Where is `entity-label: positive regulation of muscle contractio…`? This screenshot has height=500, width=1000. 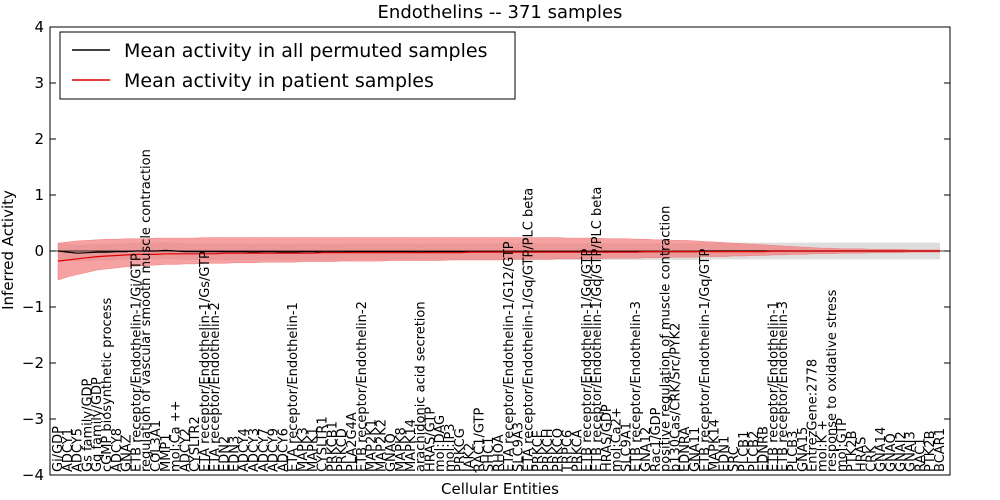 entity-label: positive regulation of muscle contractio… is located at coordinates (666, 339).